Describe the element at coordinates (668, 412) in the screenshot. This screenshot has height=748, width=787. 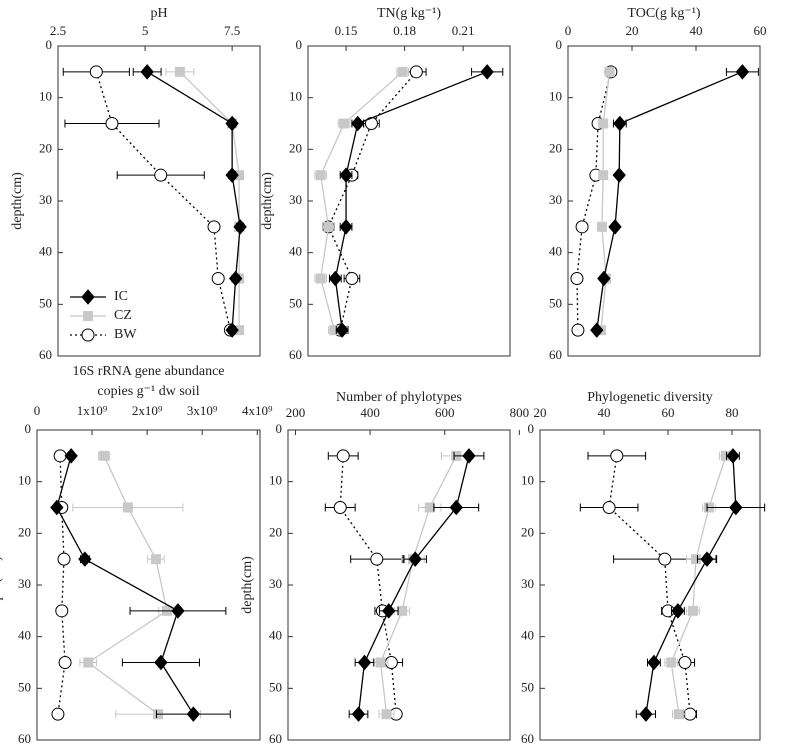
I see `x-tick-label: 60` at that location.